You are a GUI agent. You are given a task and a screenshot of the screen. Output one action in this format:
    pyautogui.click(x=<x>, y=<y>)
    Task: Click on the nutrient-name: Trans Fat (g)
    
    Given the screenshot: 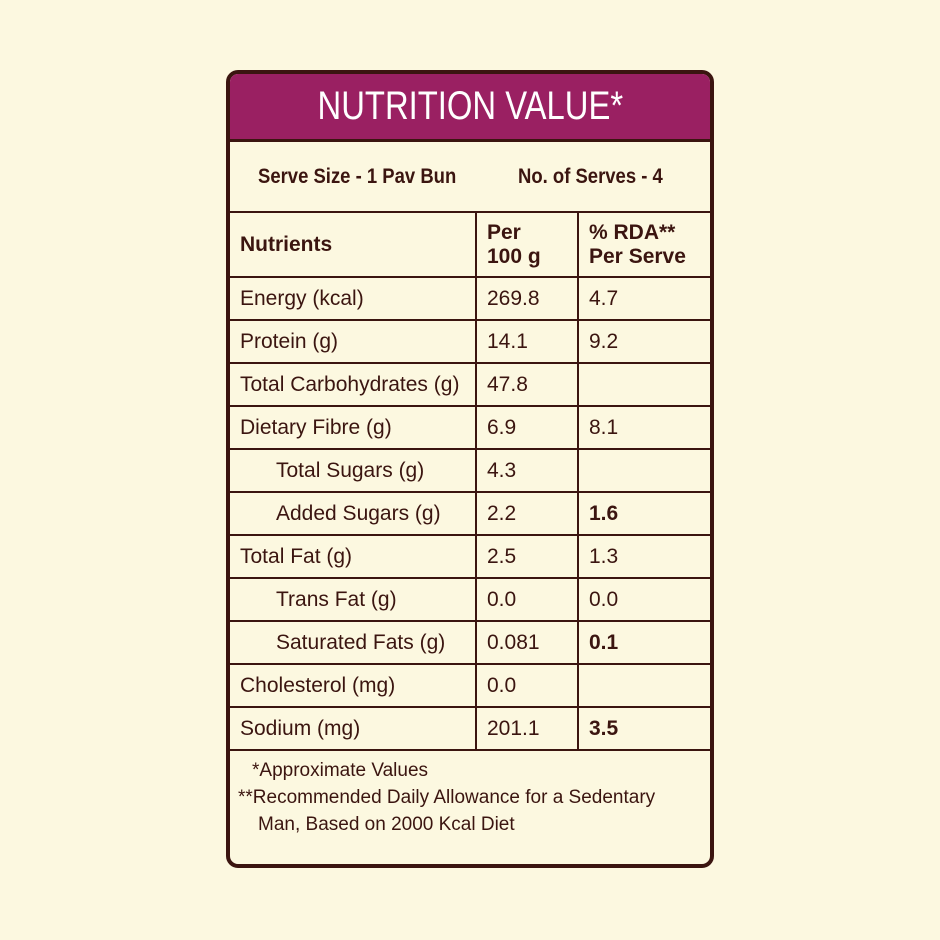 What is the action you would take?
    pyautogui.click(x=353, y=599)
    